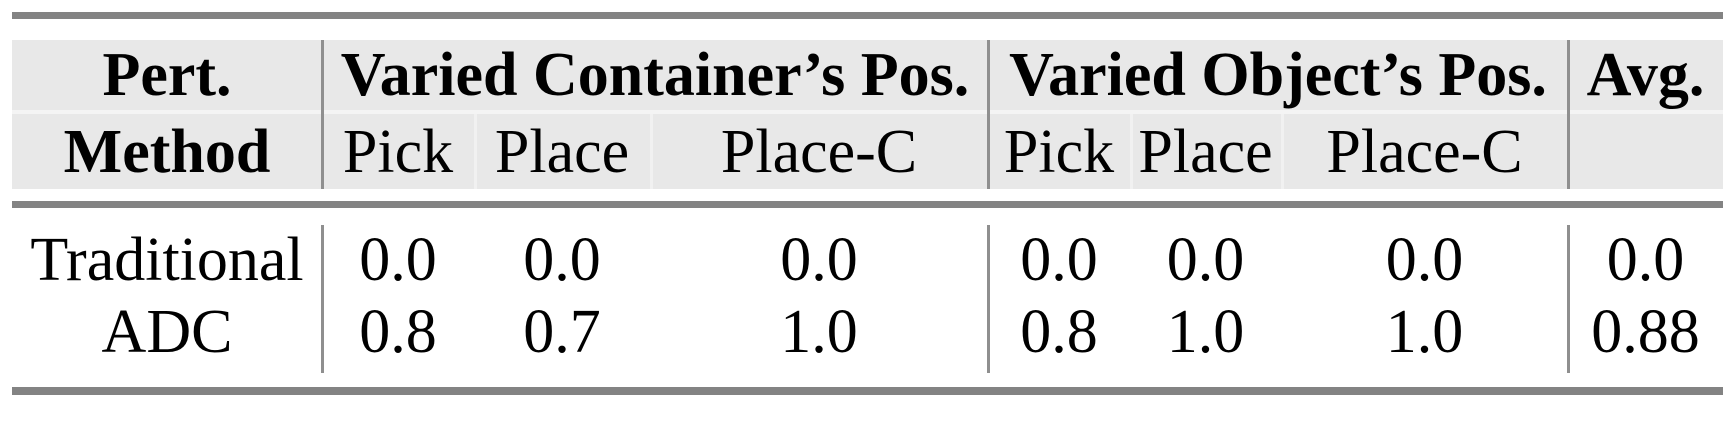 The image size is (1735, 430). What do you see at coordinates (1568, 299) in the screenshot?
I see `column-divider-avg-body` at bounding box center [1568, 299].